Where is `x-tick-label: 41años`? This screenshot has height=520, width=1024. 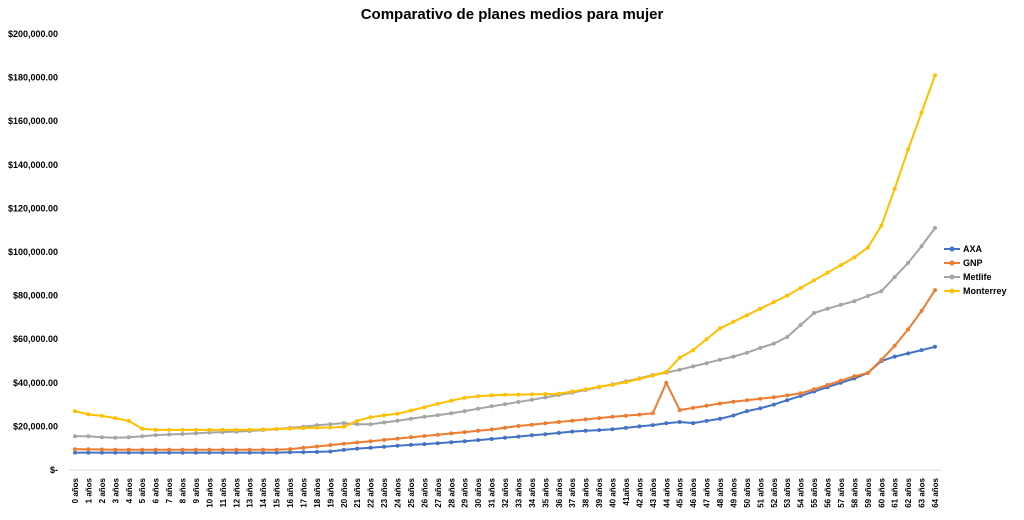 x-tick-label: 41años is located at coordinates (626, 491).